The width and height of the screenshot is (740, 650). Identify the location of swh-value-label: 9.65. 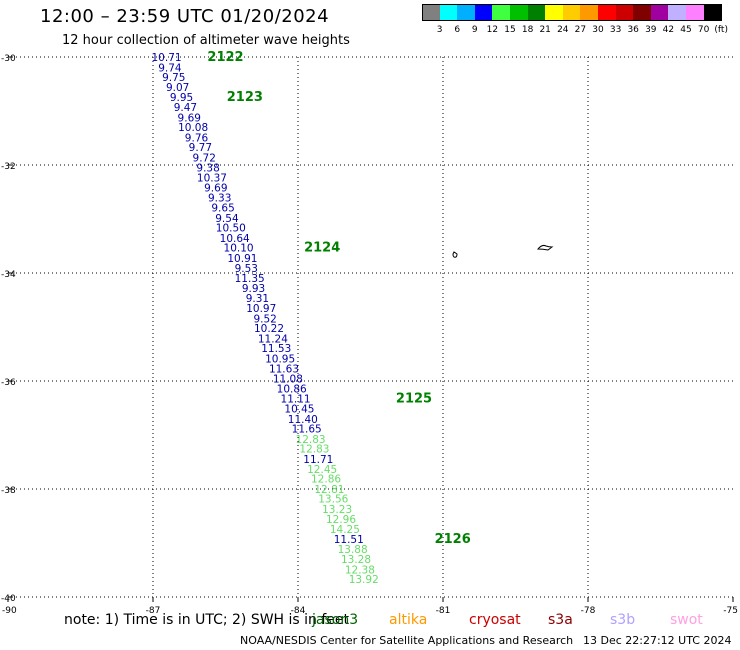
(222, 209).